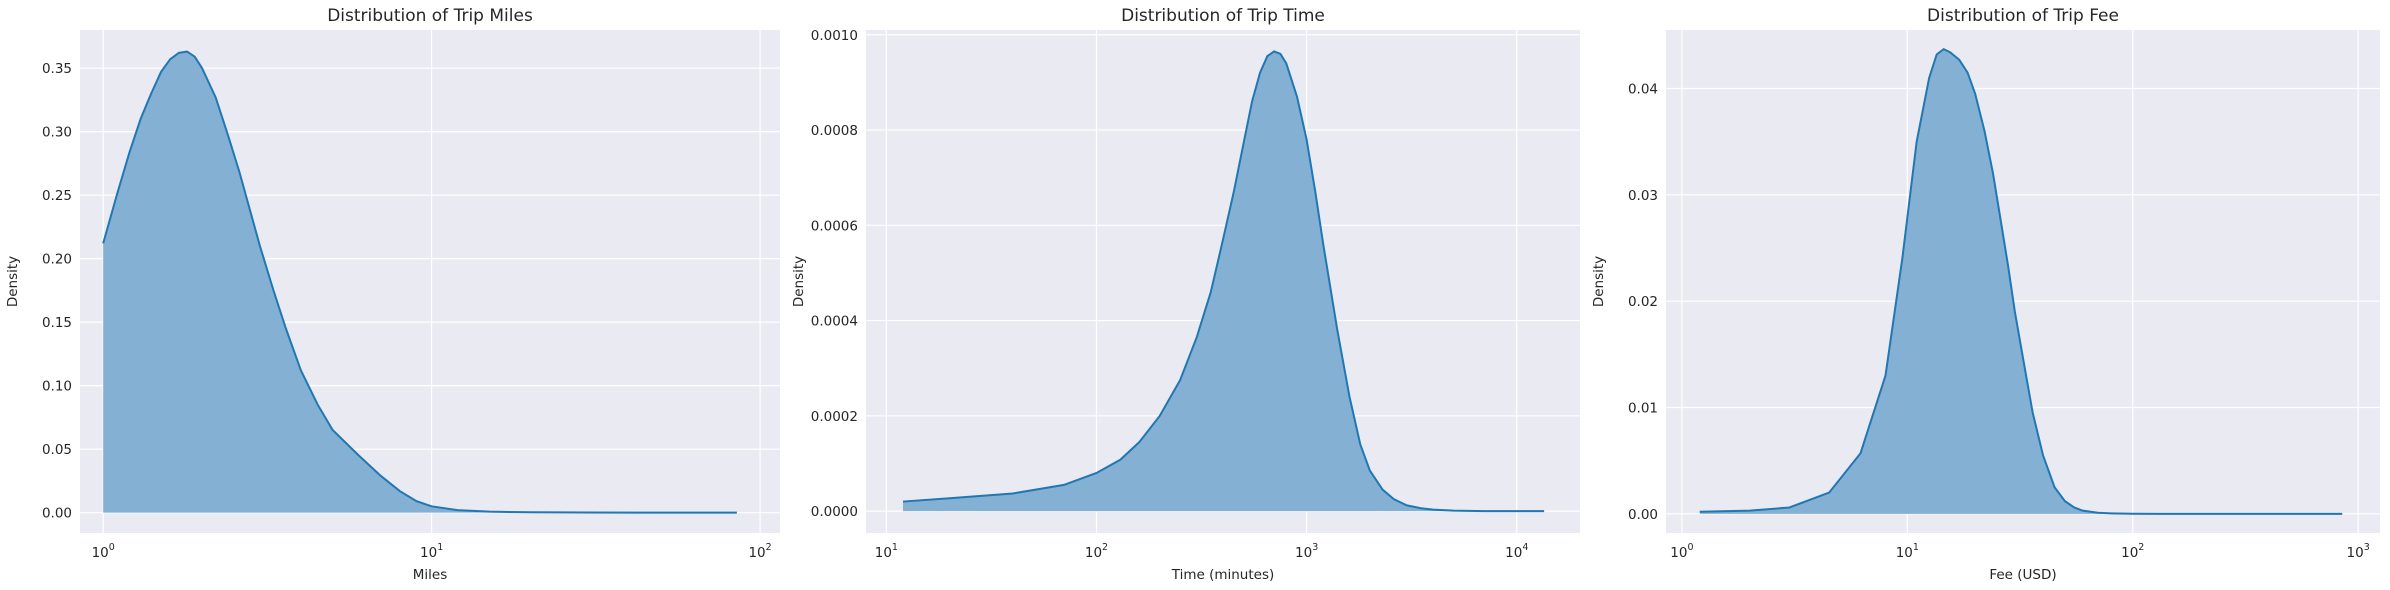 This screenshot has height=590, width=2390. What do you see at coordinates (834, 131) in the screenshot?
I see `y-tick-label: 0.0008` at bounding box center [834, 131].